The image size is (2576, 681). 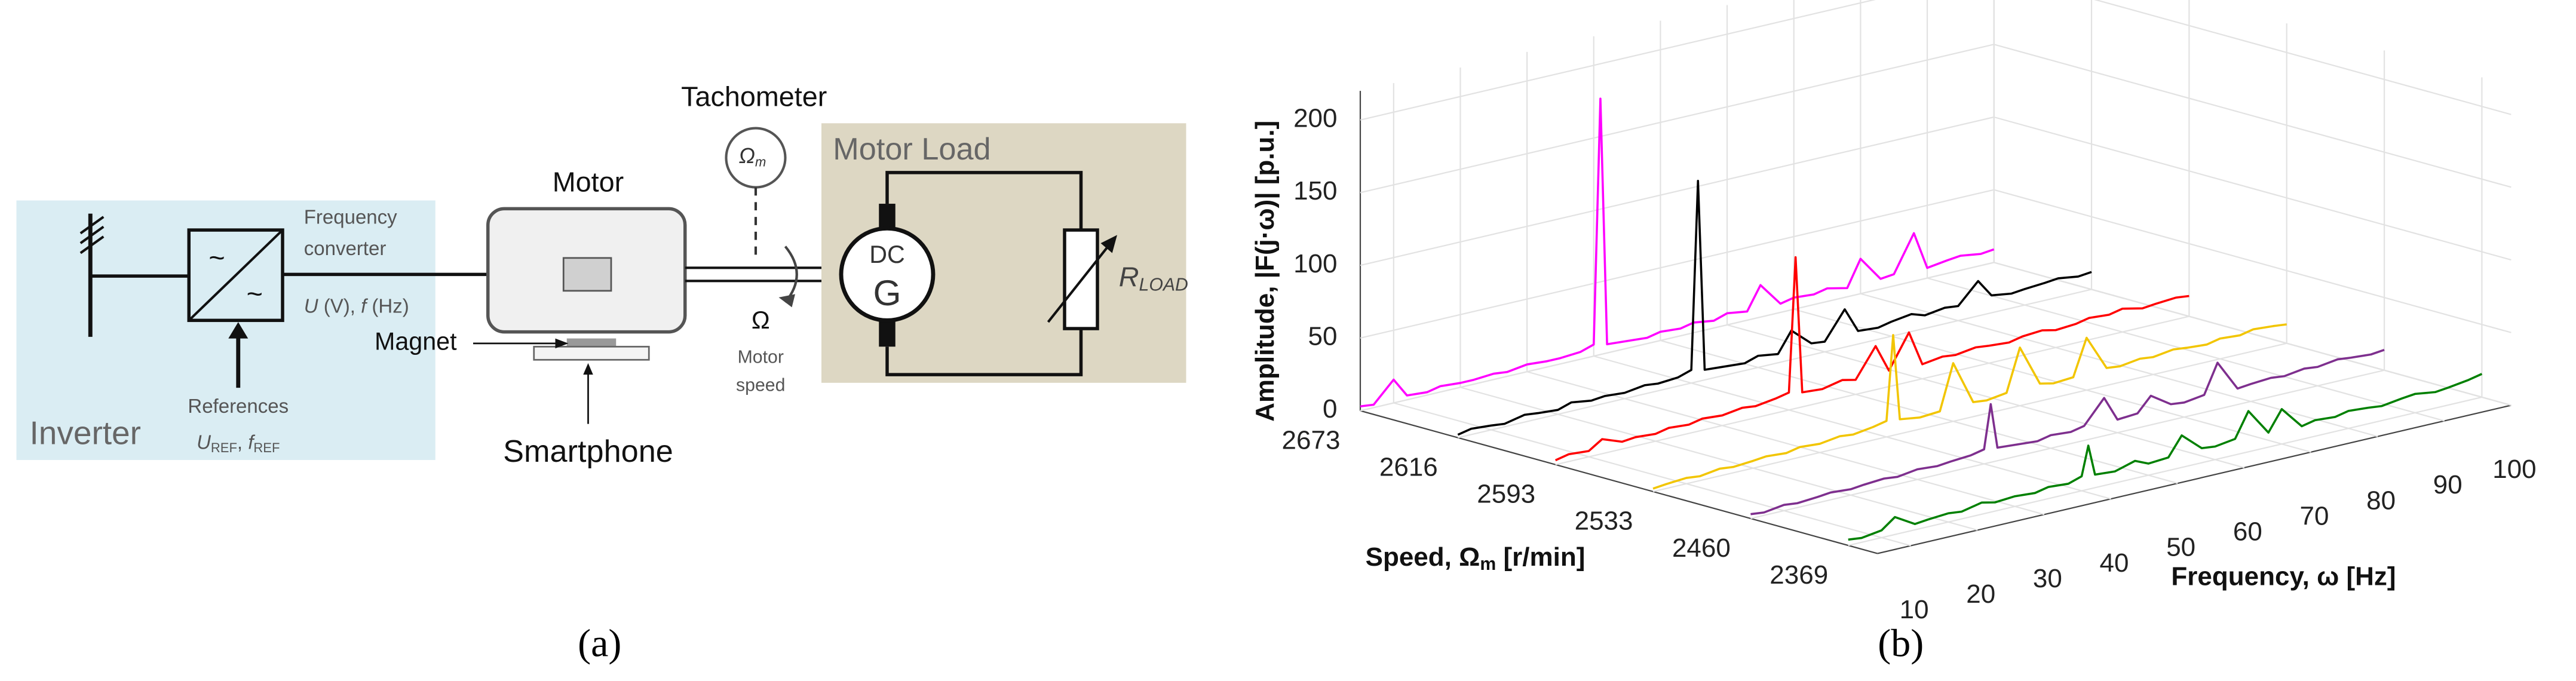 I want to click on brush, so click(x=888, y=333).